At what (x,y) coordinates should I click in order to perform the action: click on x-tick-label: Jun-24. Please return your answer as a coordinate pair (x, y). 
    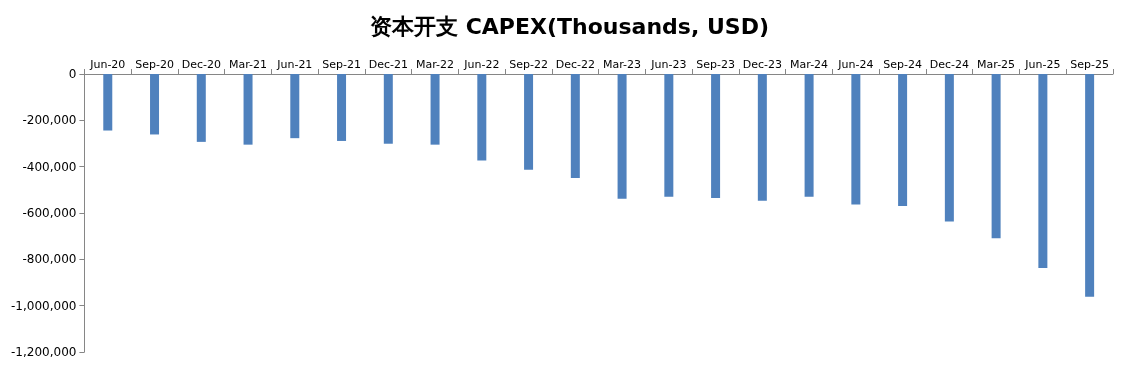
    Looking at the image, I should click on (855, 64).